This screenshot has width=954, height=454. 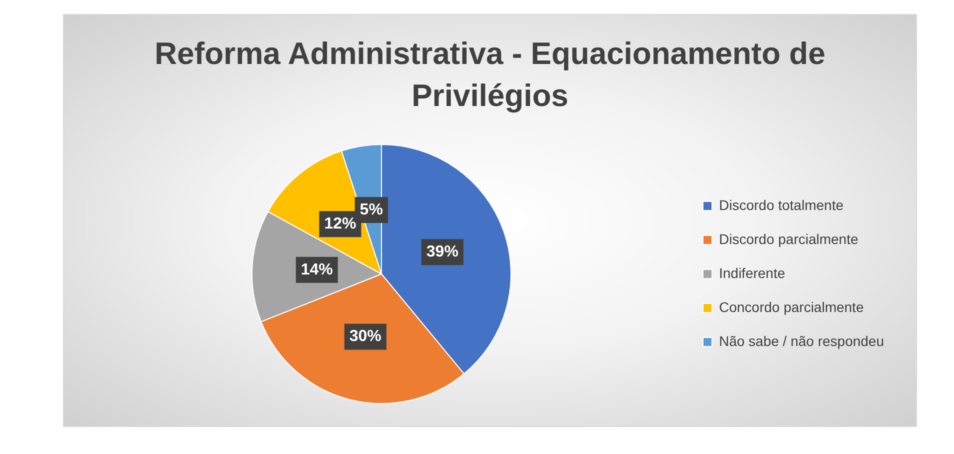 What do you see at coordinates (365, 337) in the screenshot?
I see `data-label: 30%` at bounding box center [365, 337].